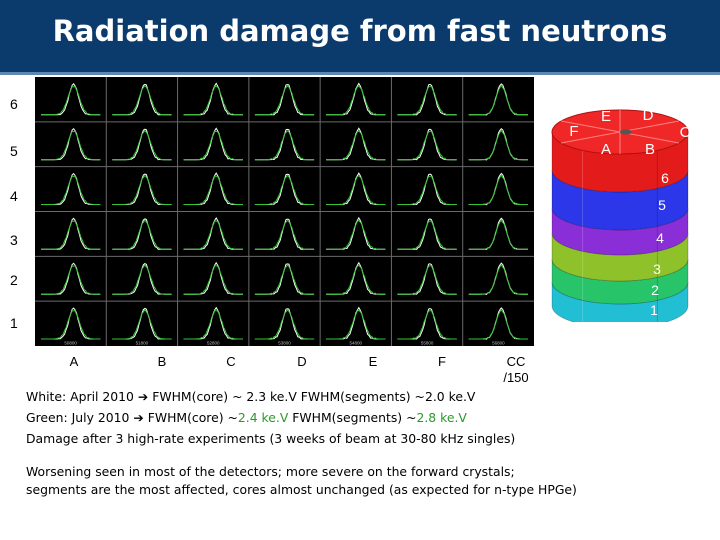  What do you see at coordinates (74, 361) in the screenshot?
I see `col-label-a: A` at bounding box center [74, 361].